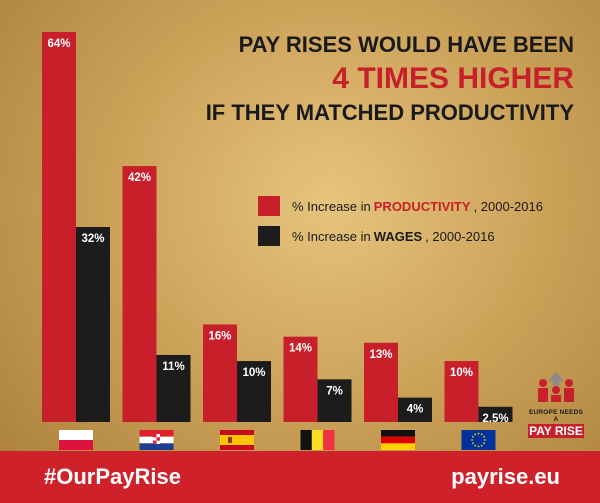 Image resolution: width=600 pixels, height=503 pixels. What do you see at coordinates (478, 440) in the screenshot?
I see `eu-flag-icon` at bounding box center [478, 440].